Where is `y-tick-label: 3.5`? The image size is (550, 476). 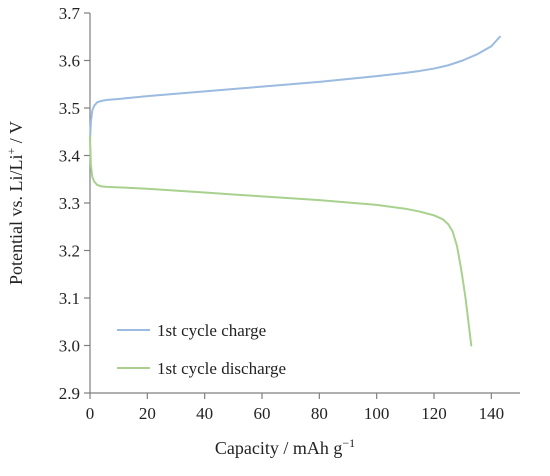
y-tick-label: 3.5 is located at coordinates (69, 108).